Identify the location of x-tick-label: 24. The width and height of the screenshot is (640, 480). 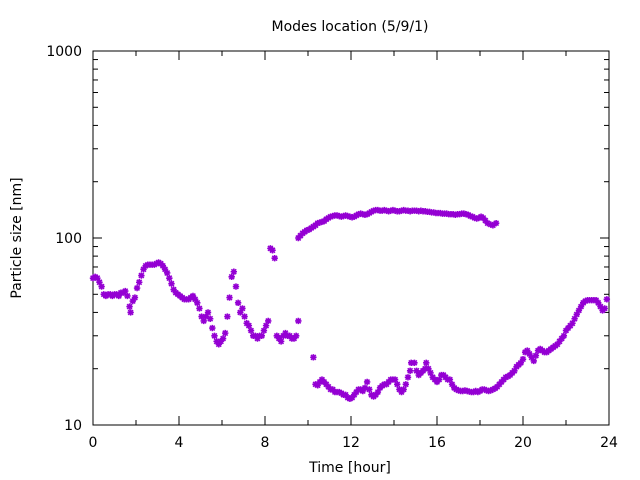
(609, 443).